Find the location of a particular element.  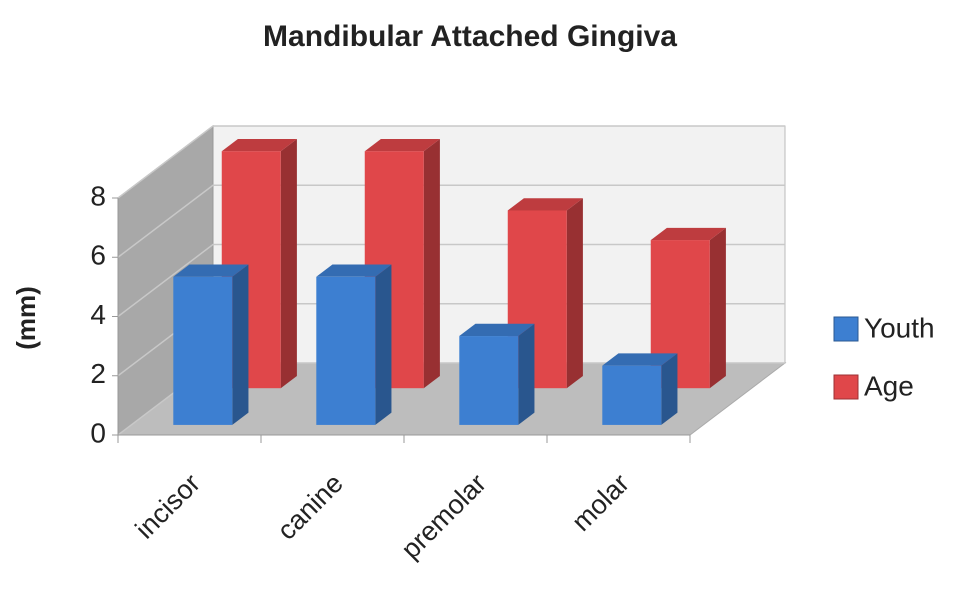

x-tick-label: incisor is located at coordinates (168, 506).